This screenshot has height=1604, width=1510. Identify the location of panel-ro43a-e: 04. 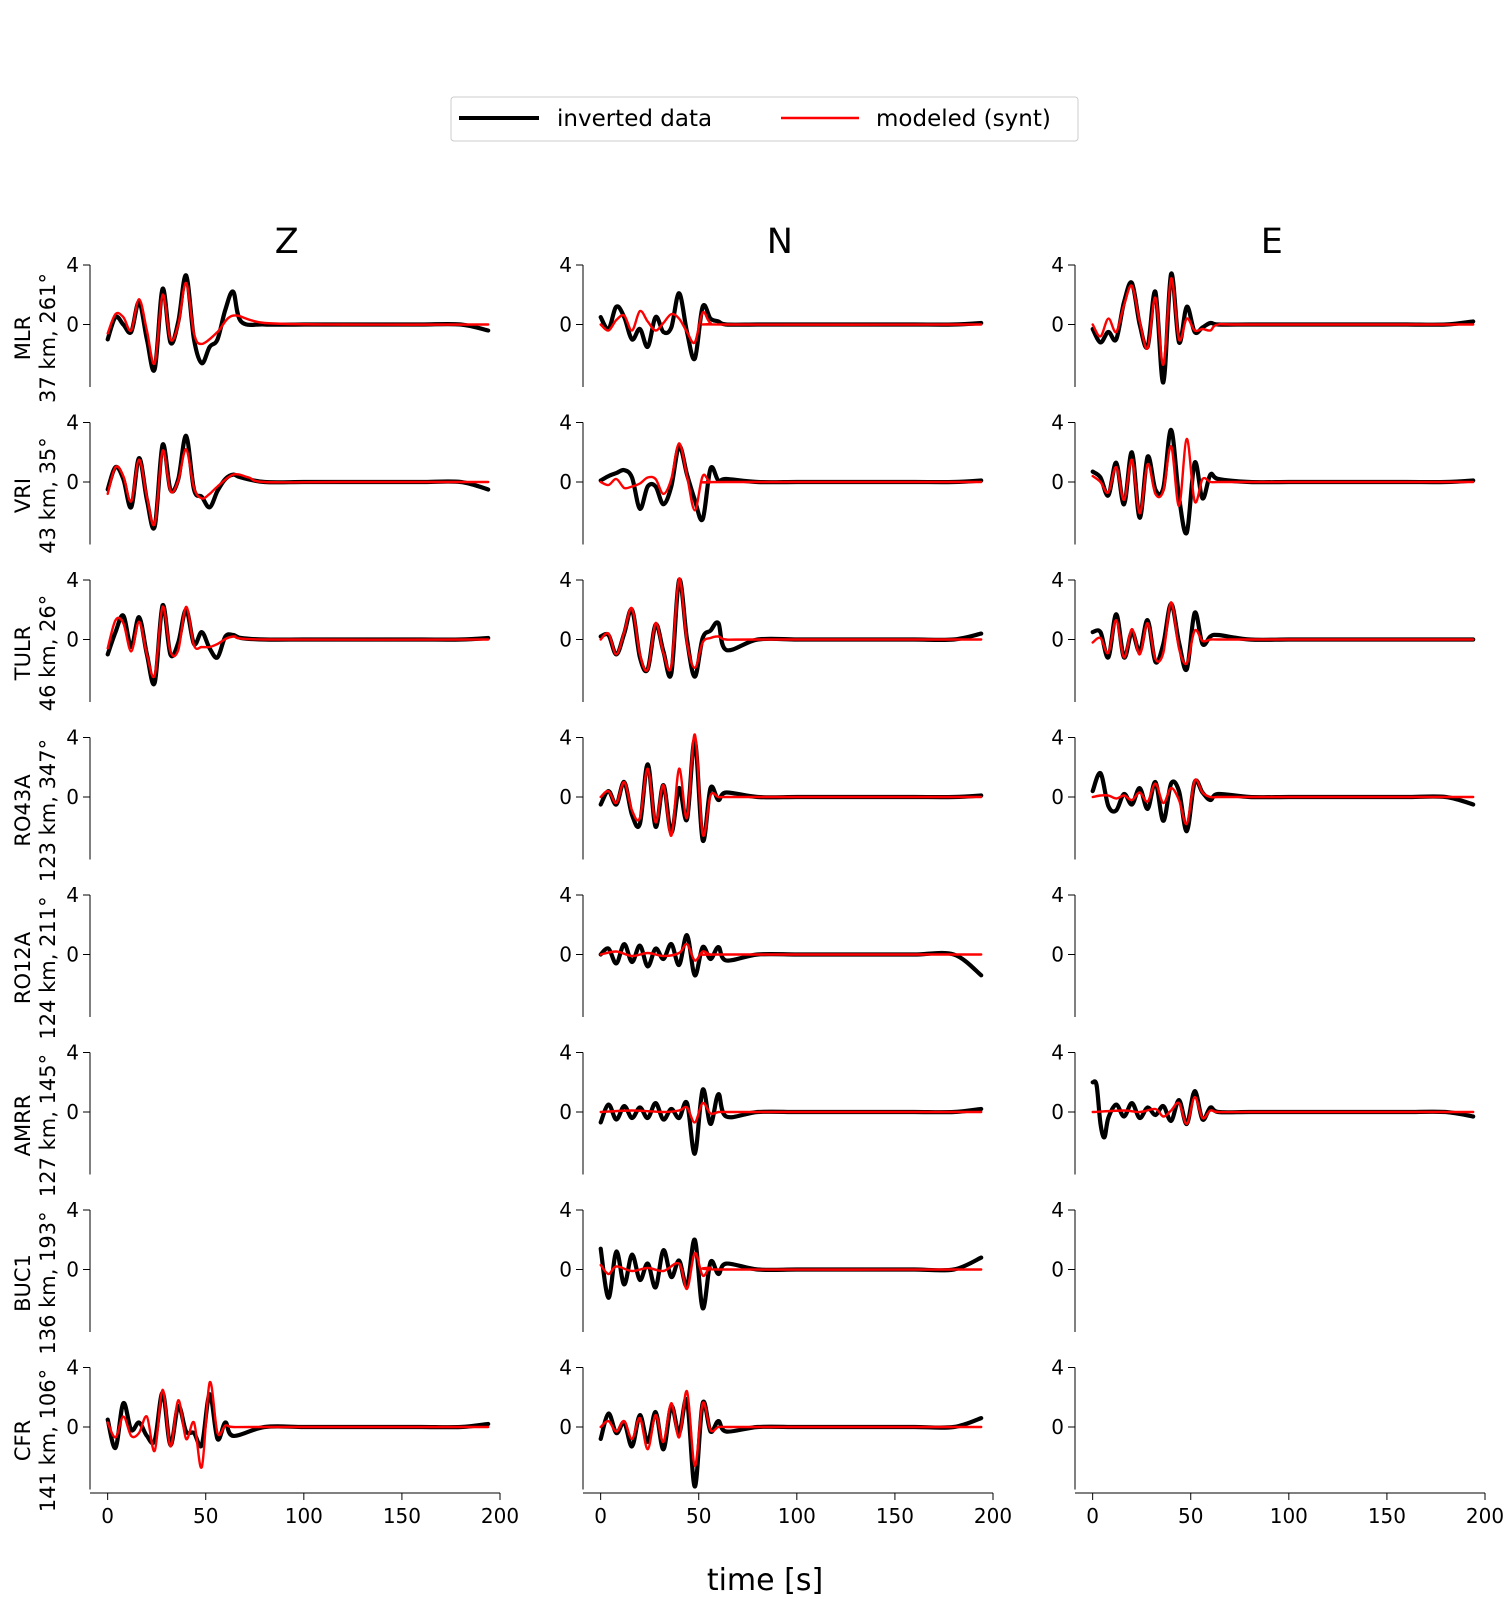
(1063, 793).